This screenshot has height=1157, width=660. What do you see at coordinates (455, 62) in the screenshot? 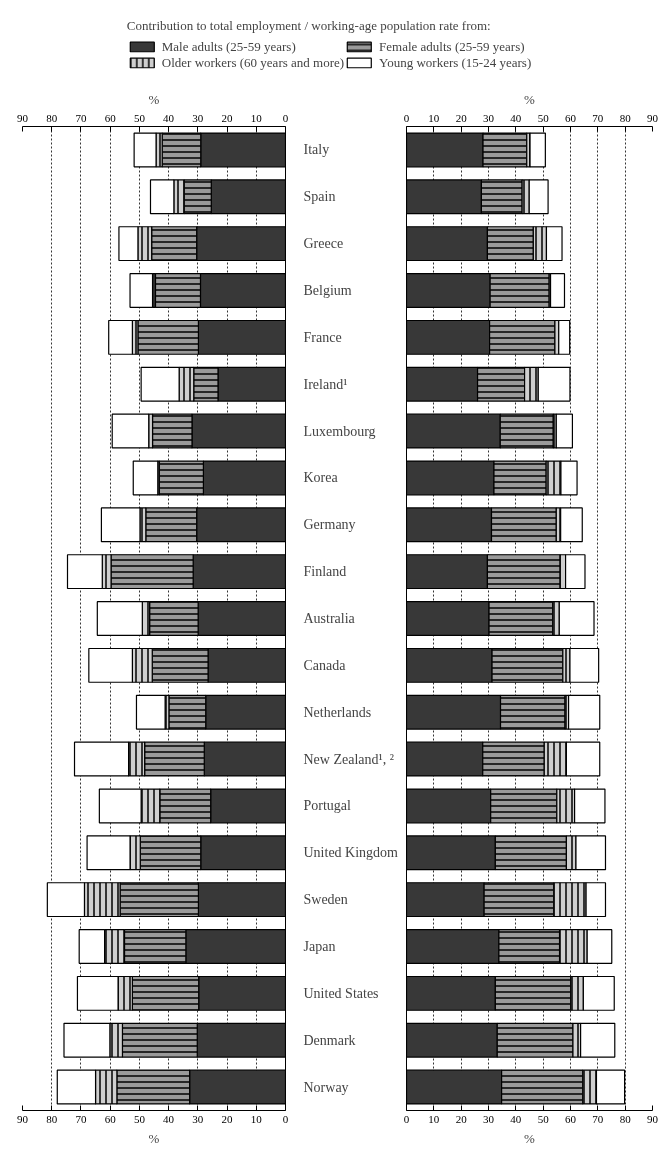
I see `legend-label: Young workers (15-24 years)` at bounding box center [455, 62].